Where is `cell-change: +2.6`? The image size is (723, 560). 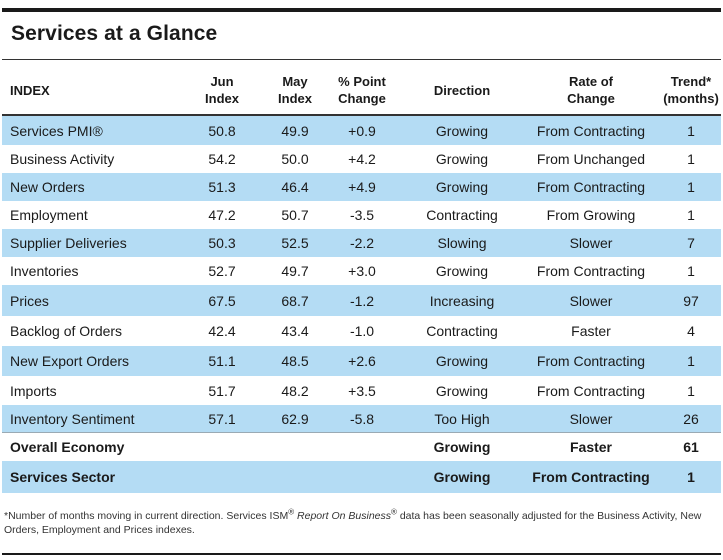 cell-change: +2.6 is located at coordinates (362, 361).